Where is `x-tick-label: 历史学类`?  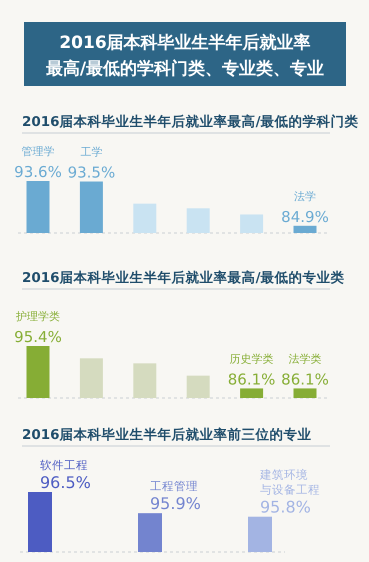 x-tick-label: 历史学类 is located at coordinates (252, 359).